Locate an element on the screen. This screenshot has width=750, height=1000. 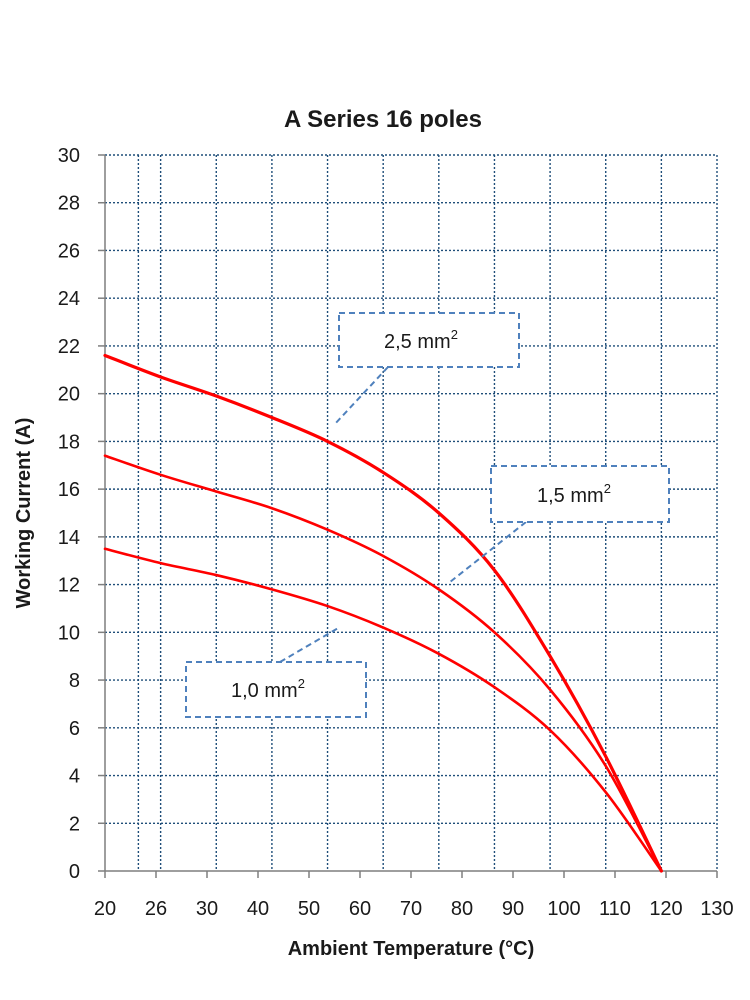
x-tick-label: 110 is located at coordinates (615, 909).